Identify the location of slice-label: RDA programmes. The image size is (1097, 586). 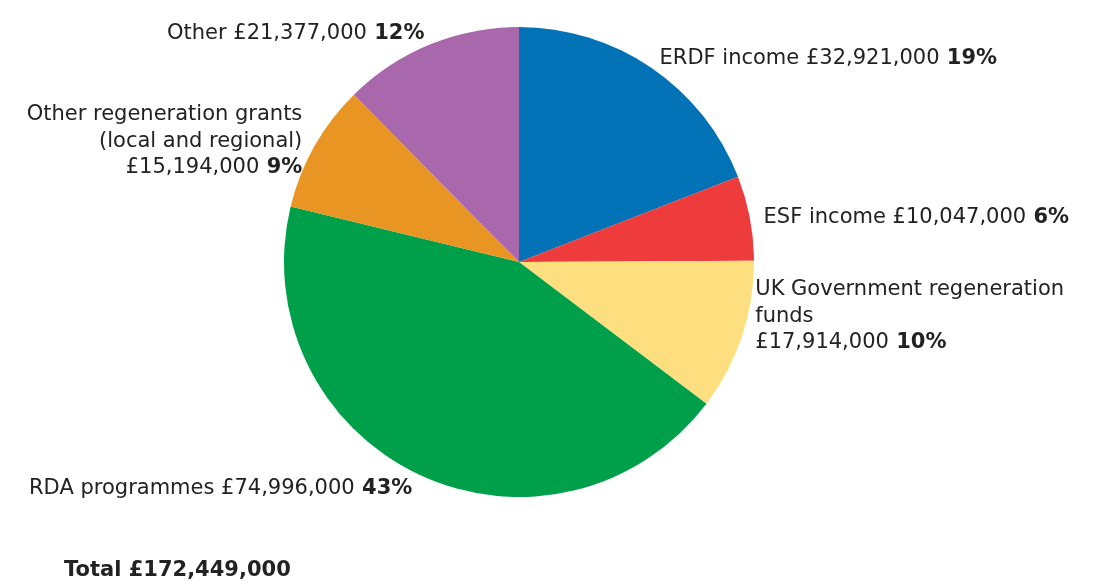
(122, 487).